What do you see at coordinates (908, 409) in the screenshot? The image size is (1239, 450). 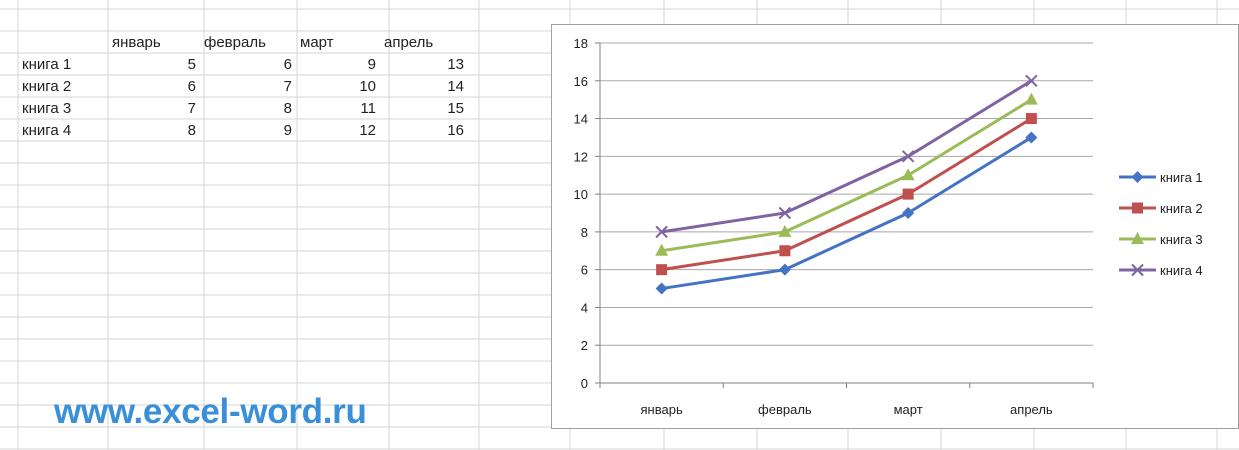 I see `x-tick-label: март` at bounding box center [908, 409].